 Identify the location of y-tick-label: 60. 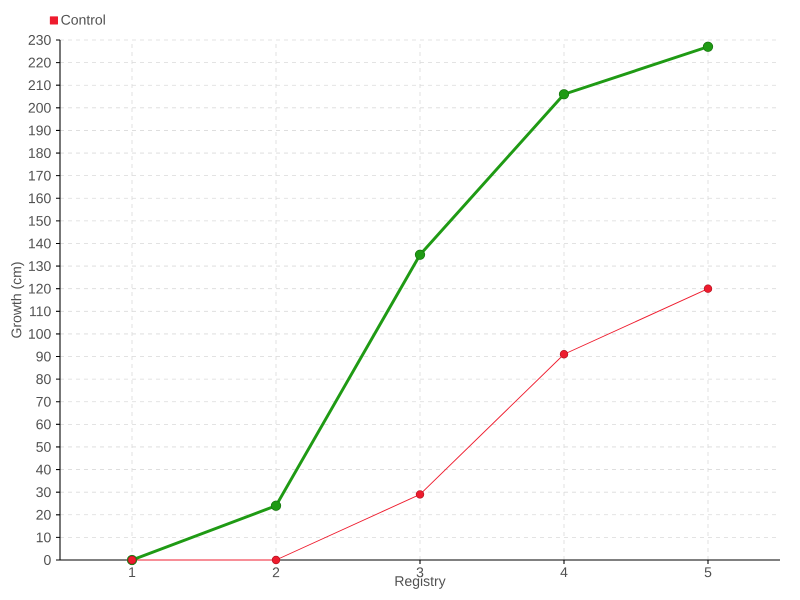
(43, 424).